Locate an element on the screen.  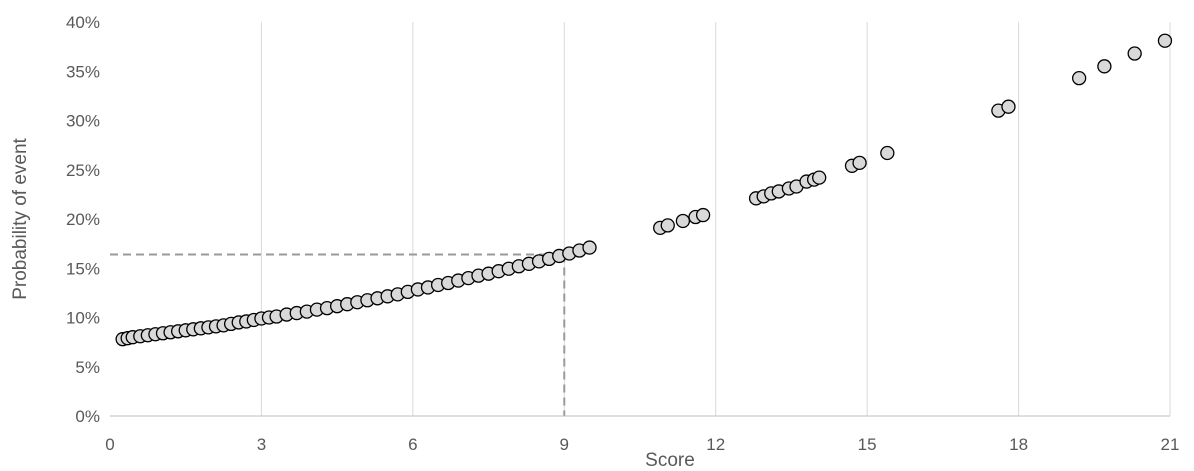
x-tick-label: 0 is located at coordinates (109, 444).